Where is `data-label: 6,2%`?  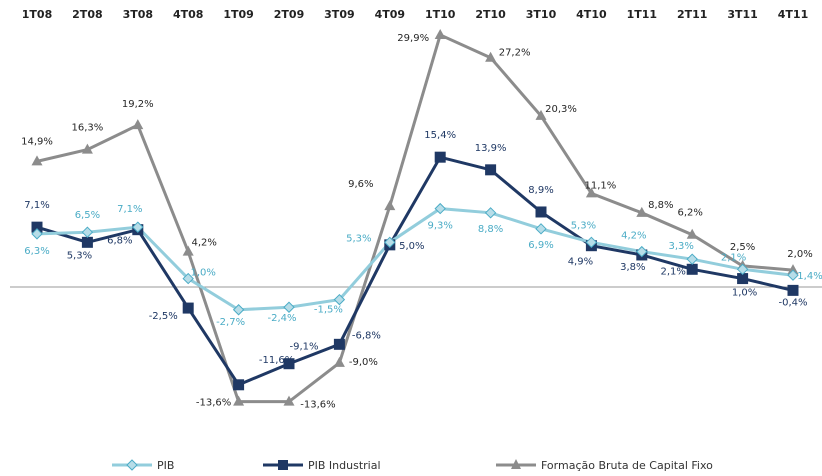 data-label: 6,2% is located at coordinates (689, 213).